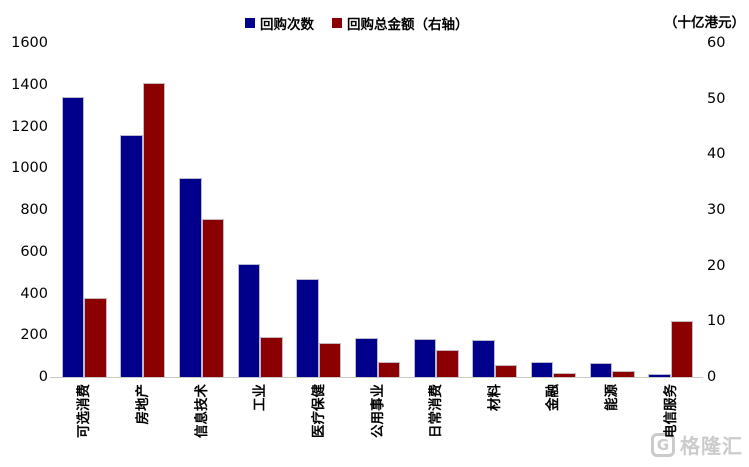 This screenshot has height=467, width=749. I want to click on x-axis-line, so click(376, 377).